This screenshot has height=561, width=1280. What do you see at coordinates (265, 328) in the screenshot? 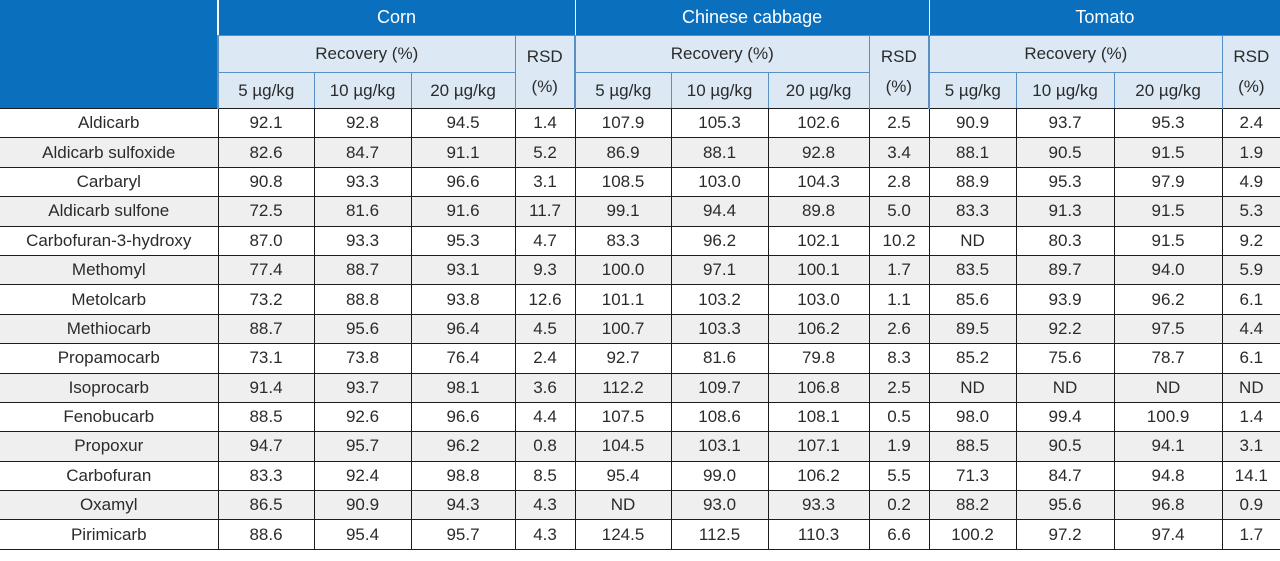
I see `recovery-cell: 88.7` at bounding box center [265, 328].